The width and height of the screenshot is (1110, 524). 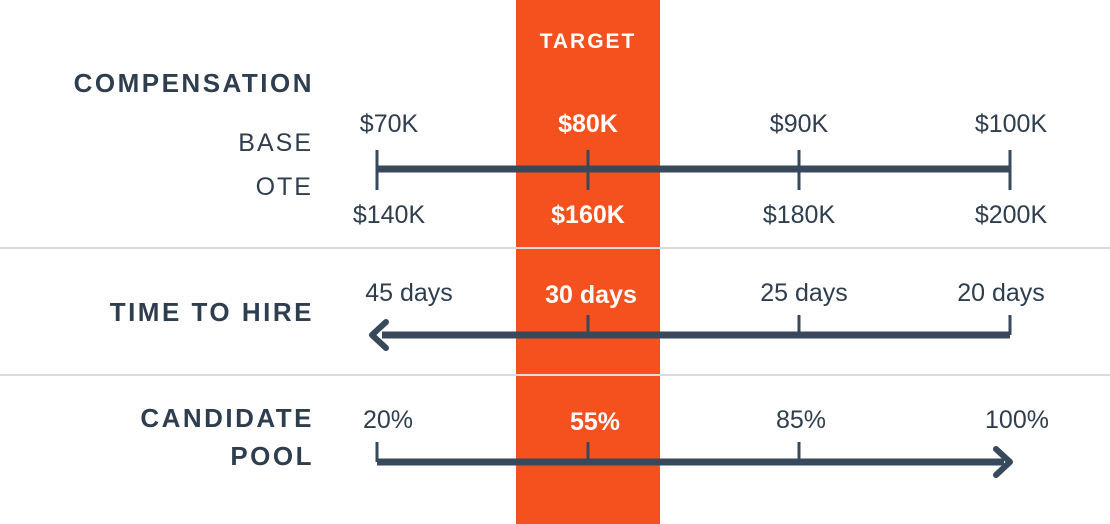 I want to click on ote-tick-label: $200K, so click(x=1011, y=215).